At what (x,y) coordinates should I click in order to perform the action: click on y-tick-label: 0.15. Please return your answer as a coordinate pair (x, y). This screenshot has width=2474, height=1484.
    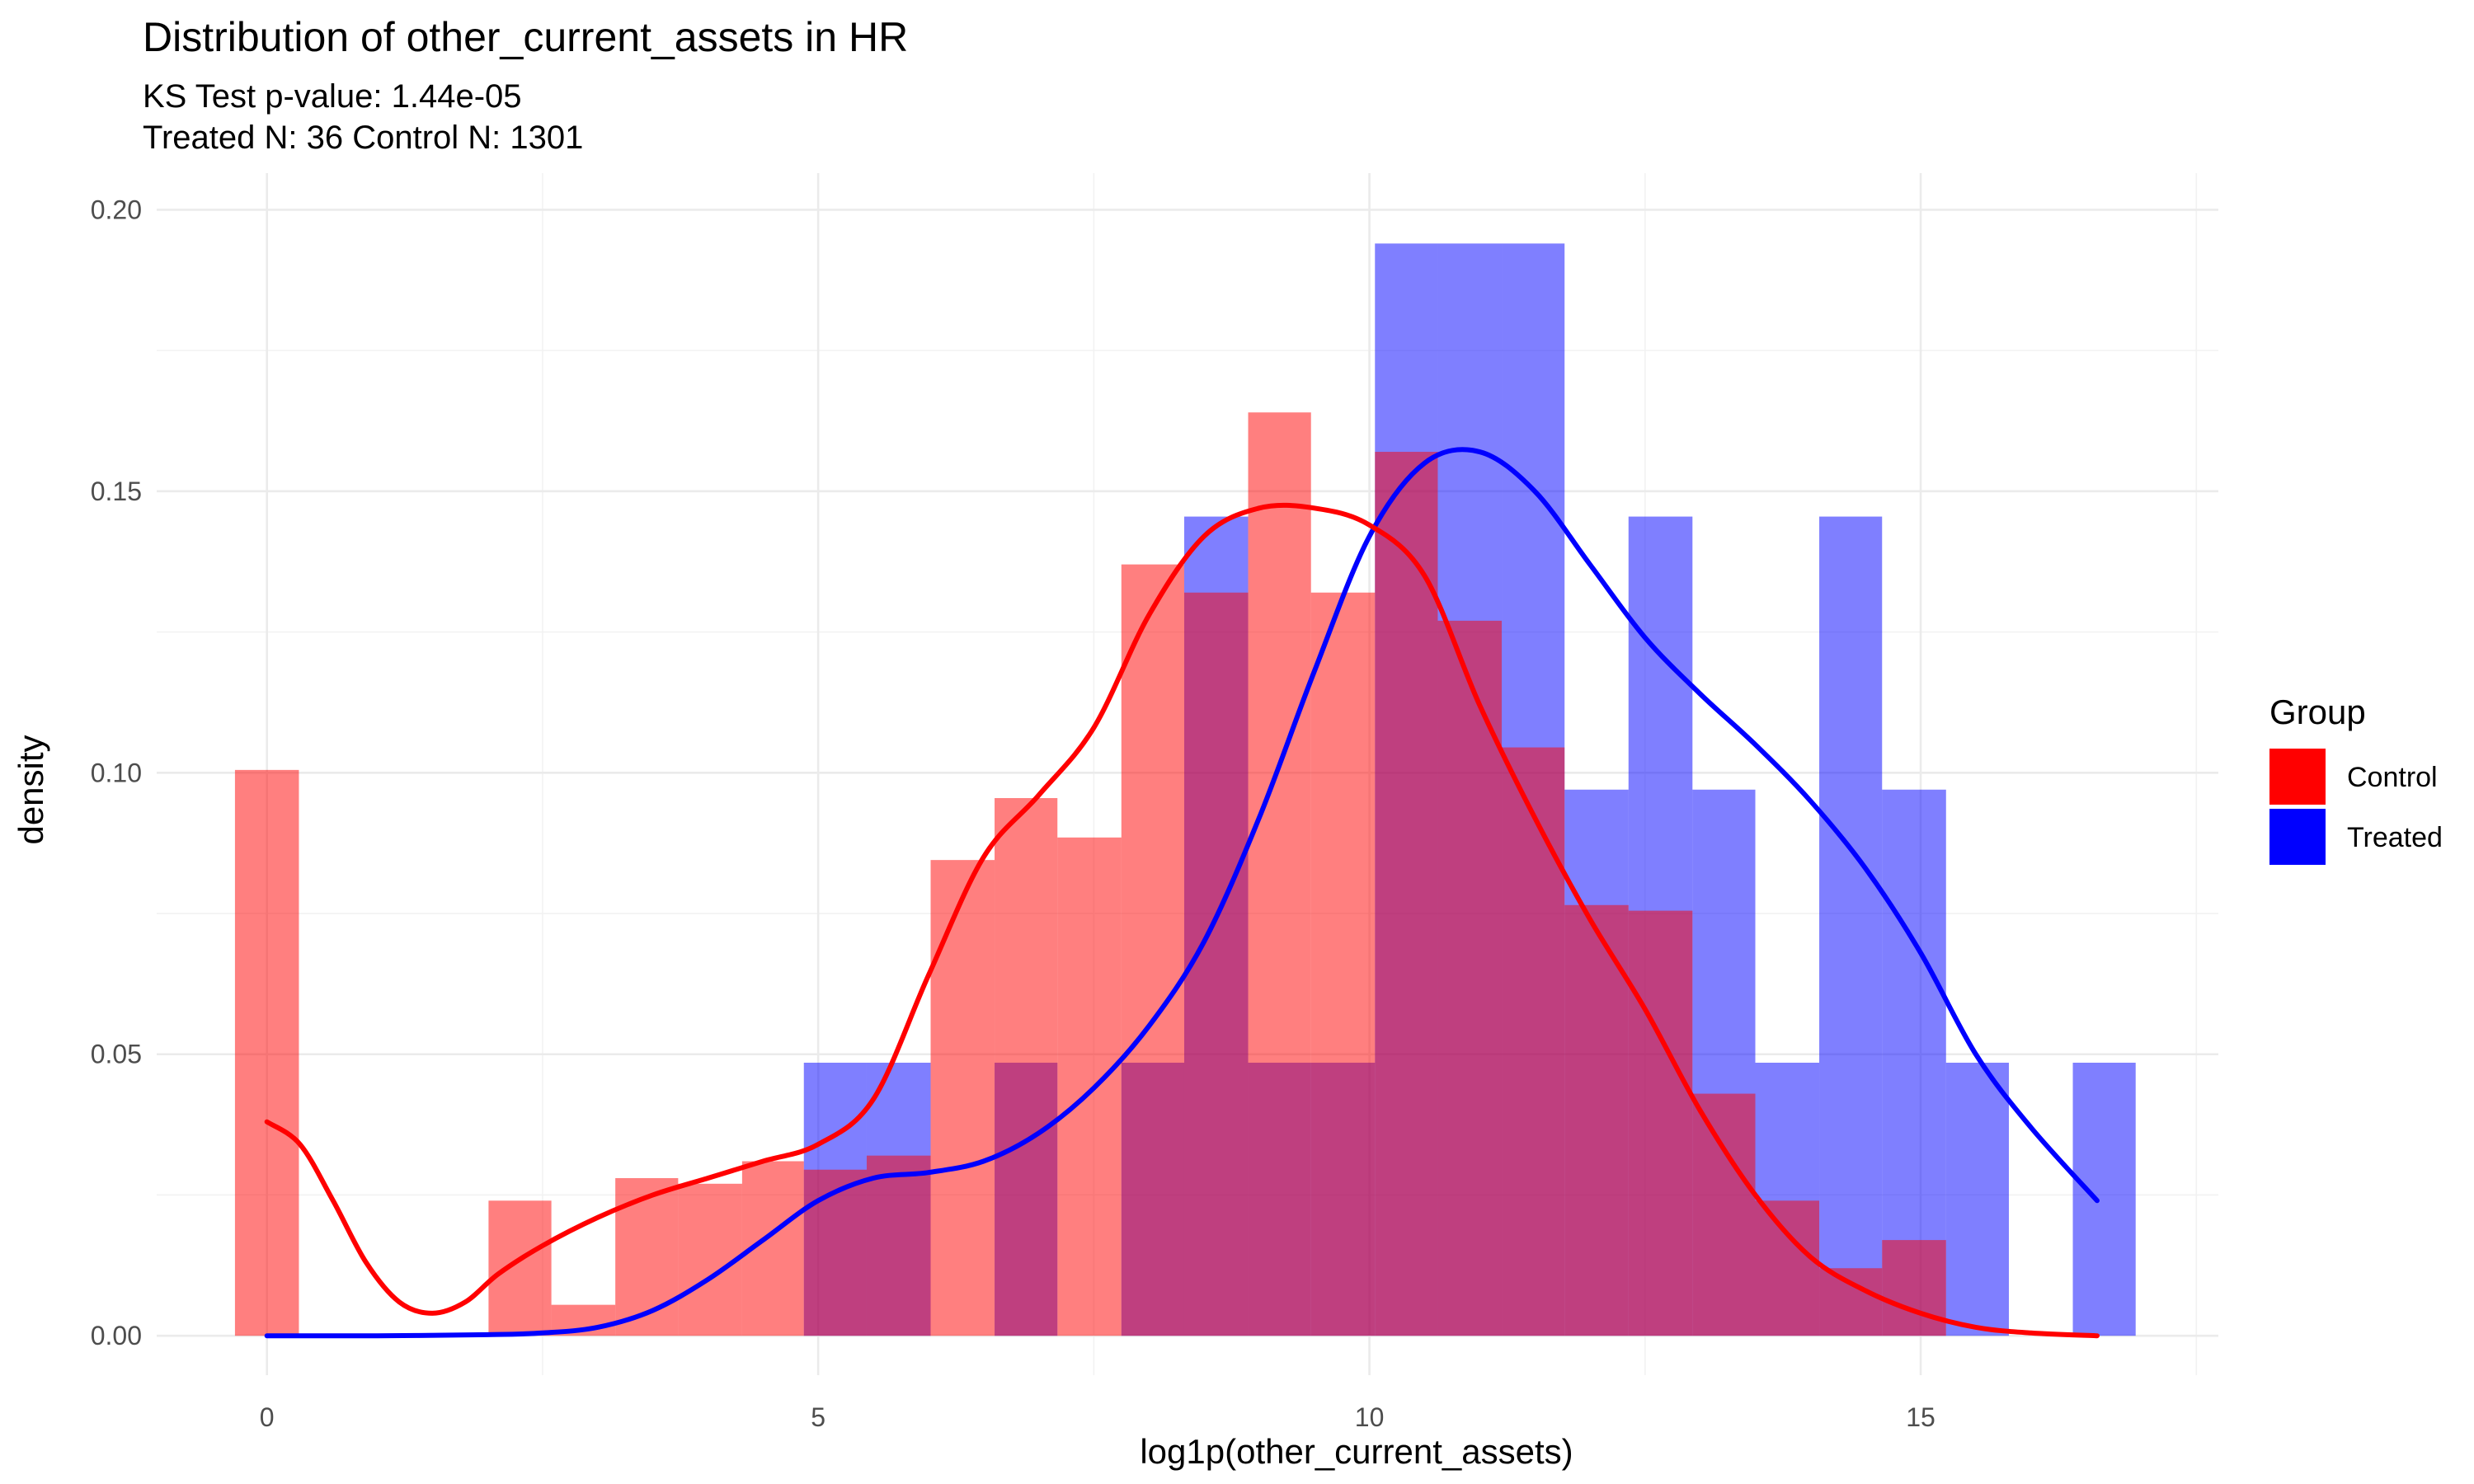
    Looking at the image, I should click on (116, 491).